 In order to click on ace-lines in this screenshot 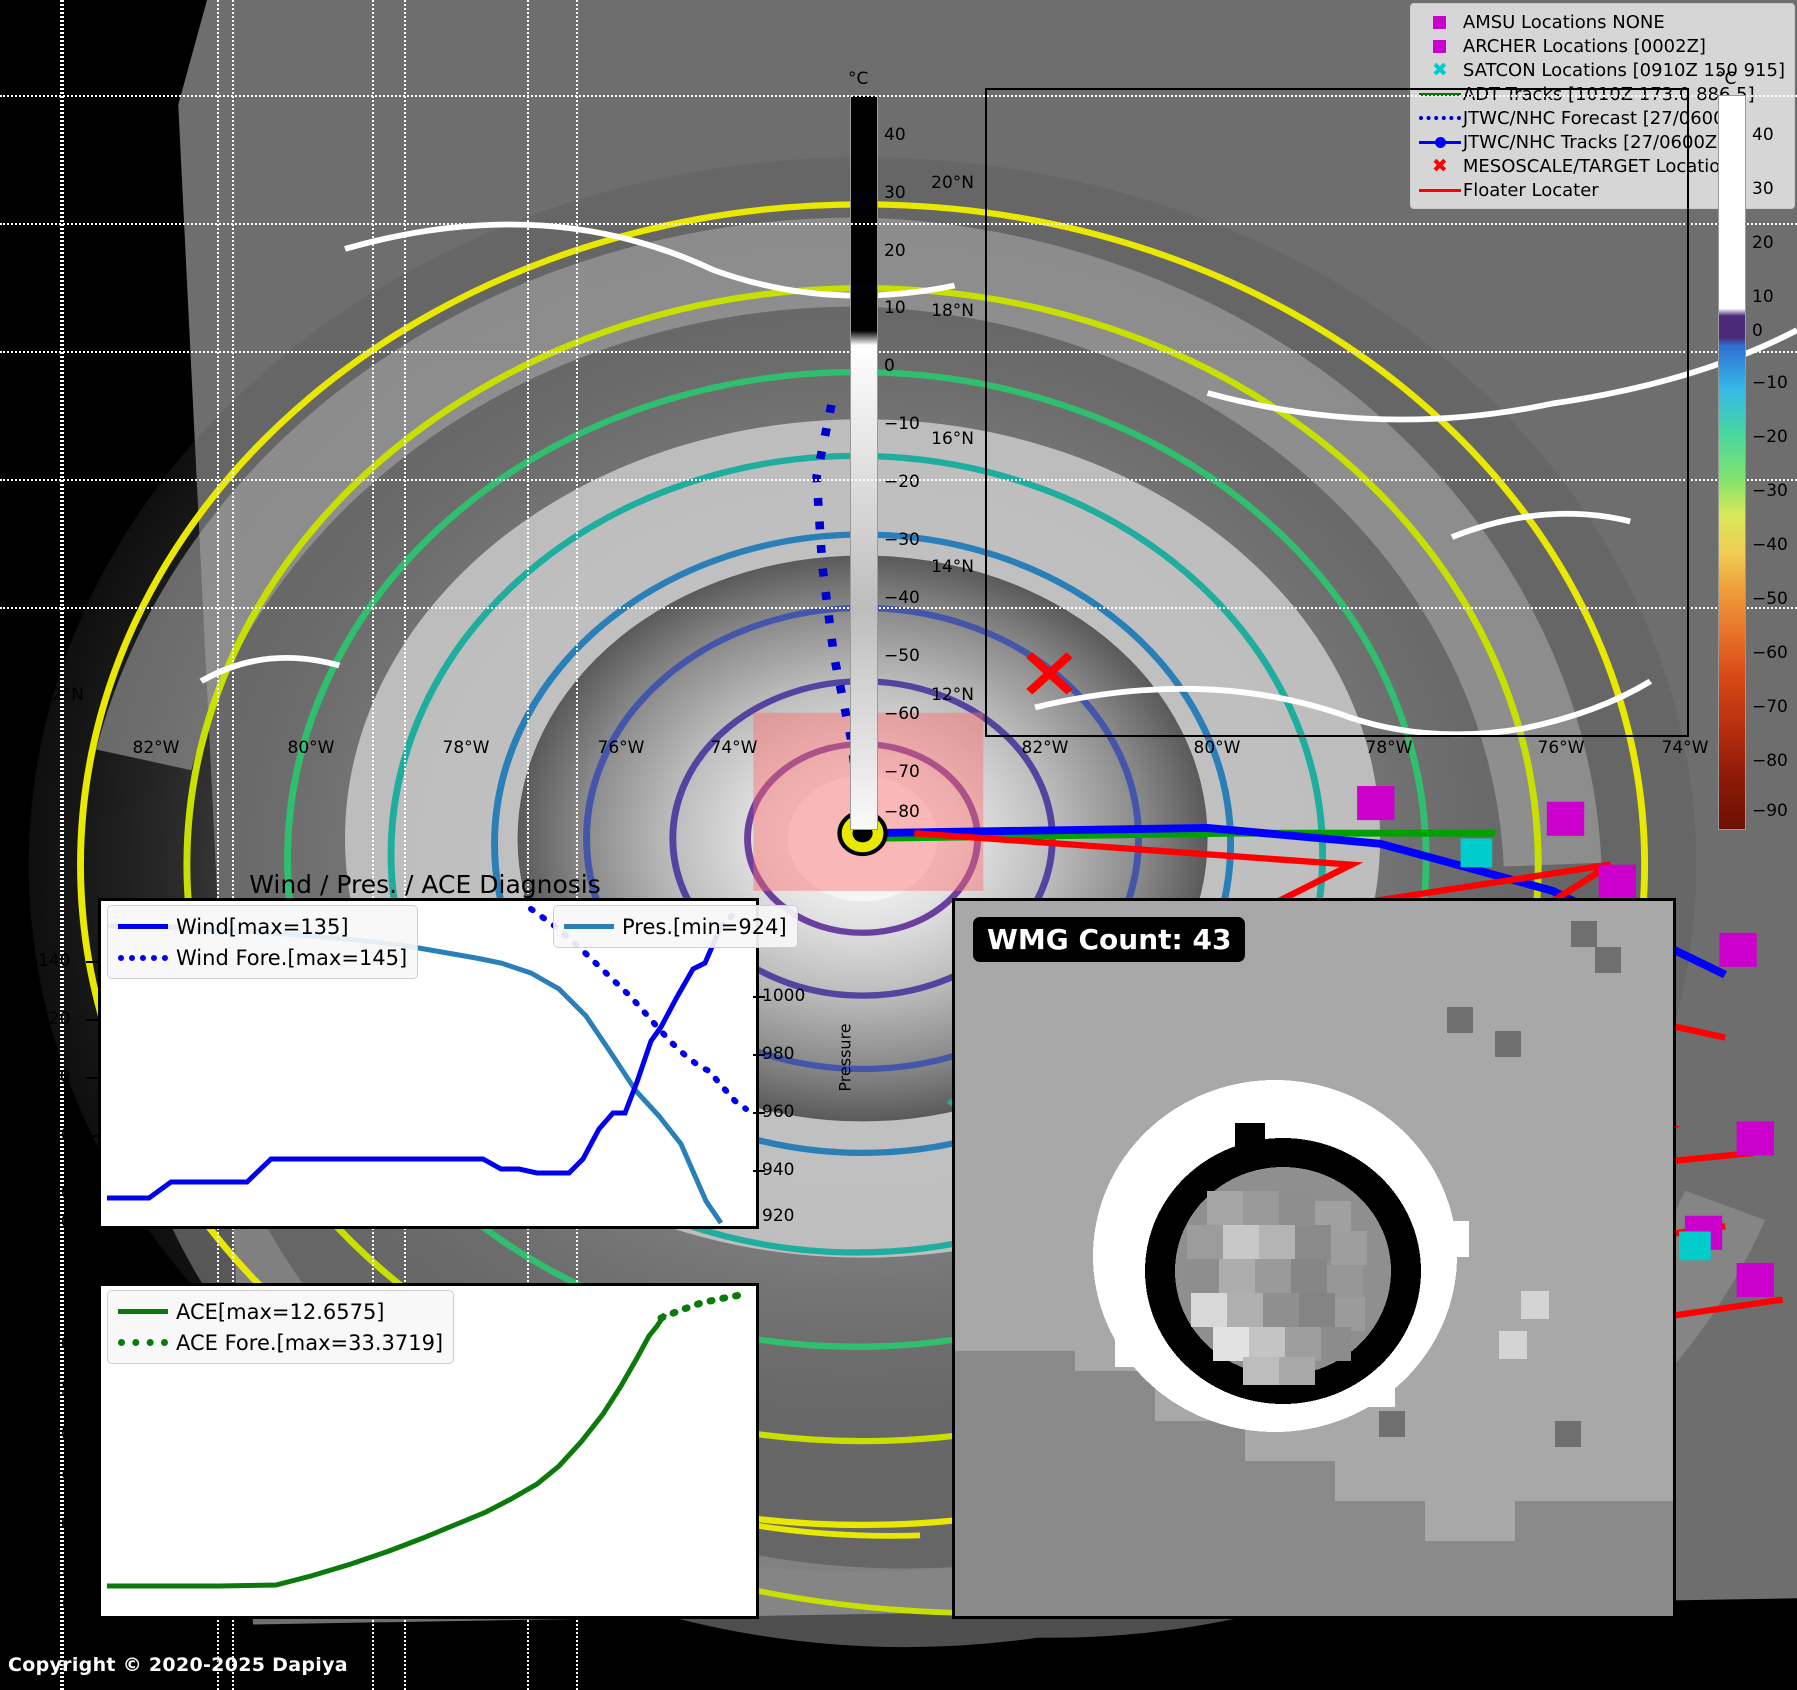, I will do `click(428, 1439)`.